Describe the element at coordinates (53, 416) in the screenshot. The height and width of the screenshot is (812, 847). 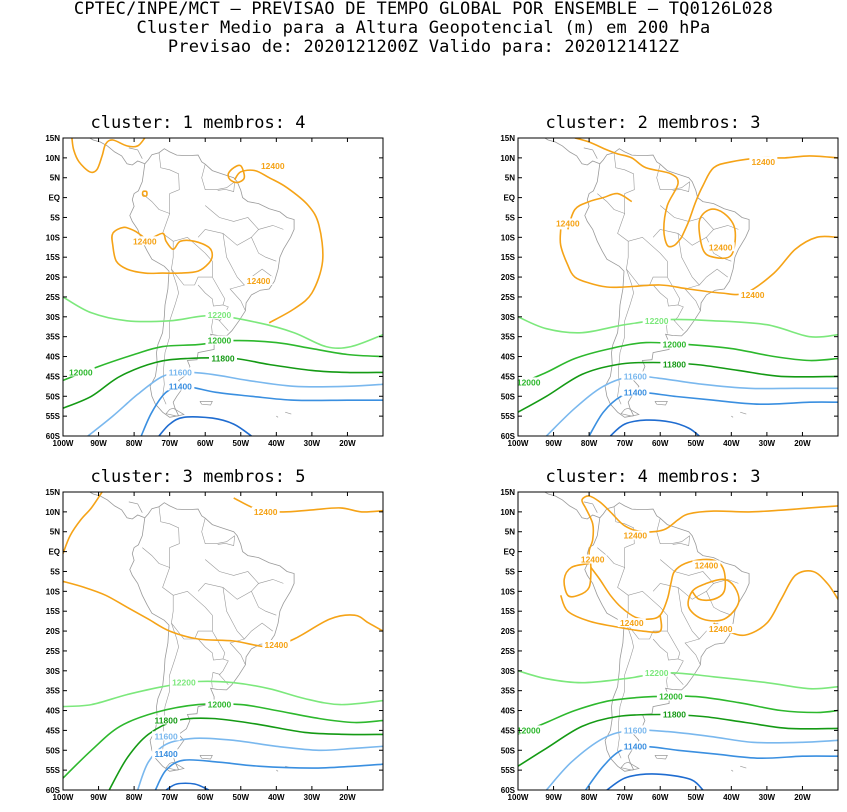
I see `lat-label: 55S` at that location.